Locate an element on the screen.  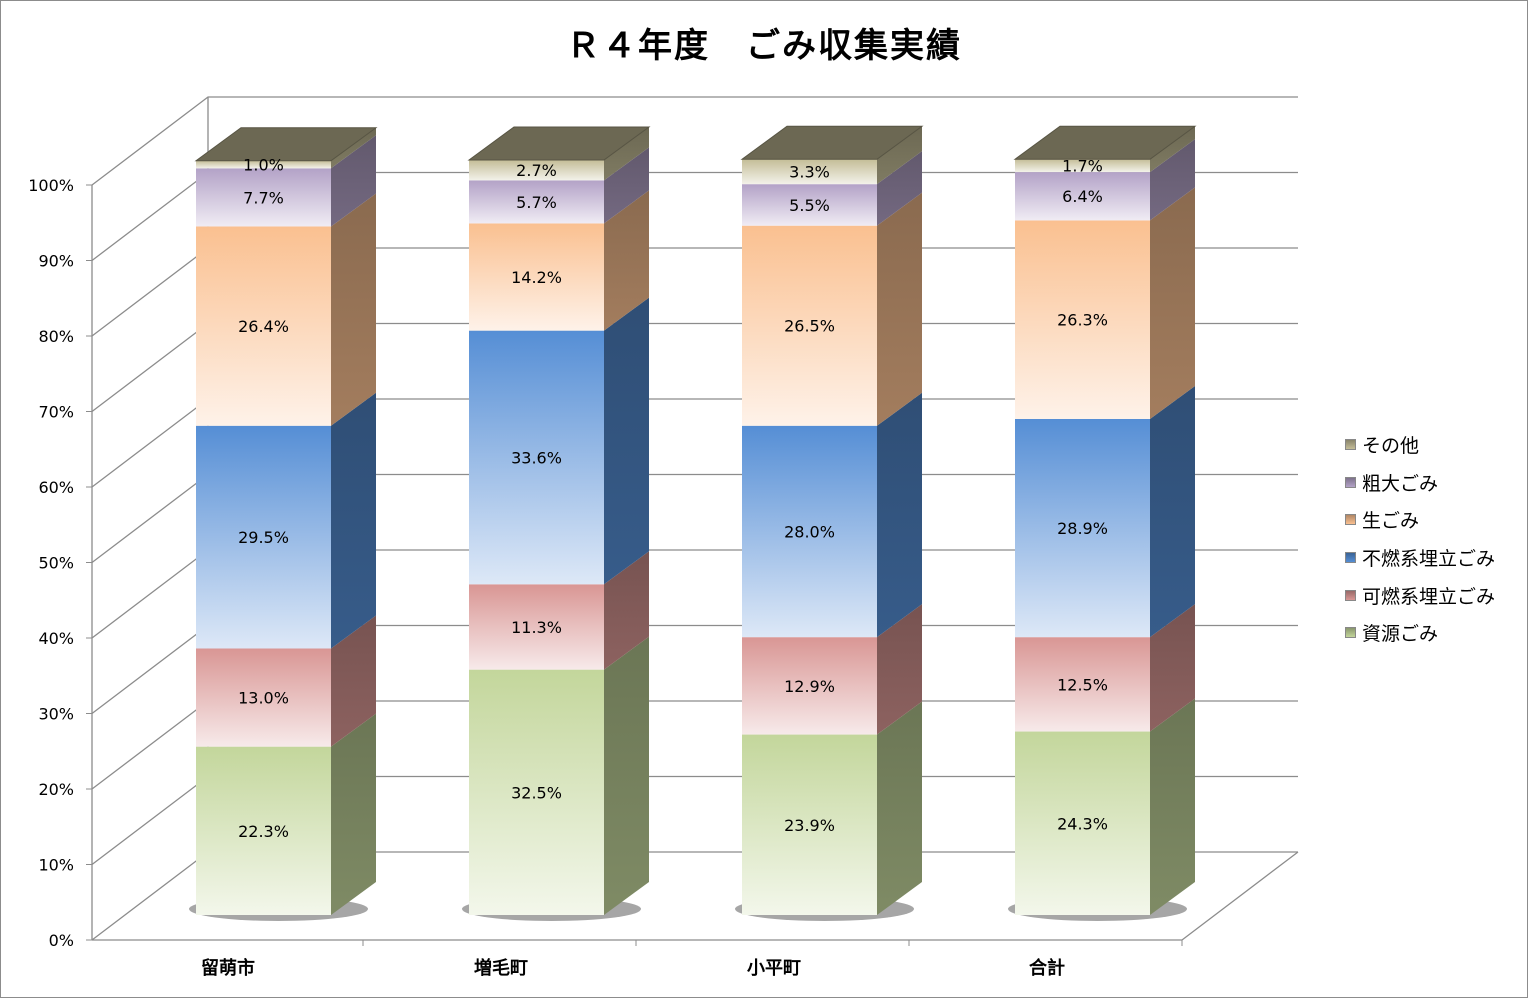
data-label: 28.0% is located at coordinates (809, 531).